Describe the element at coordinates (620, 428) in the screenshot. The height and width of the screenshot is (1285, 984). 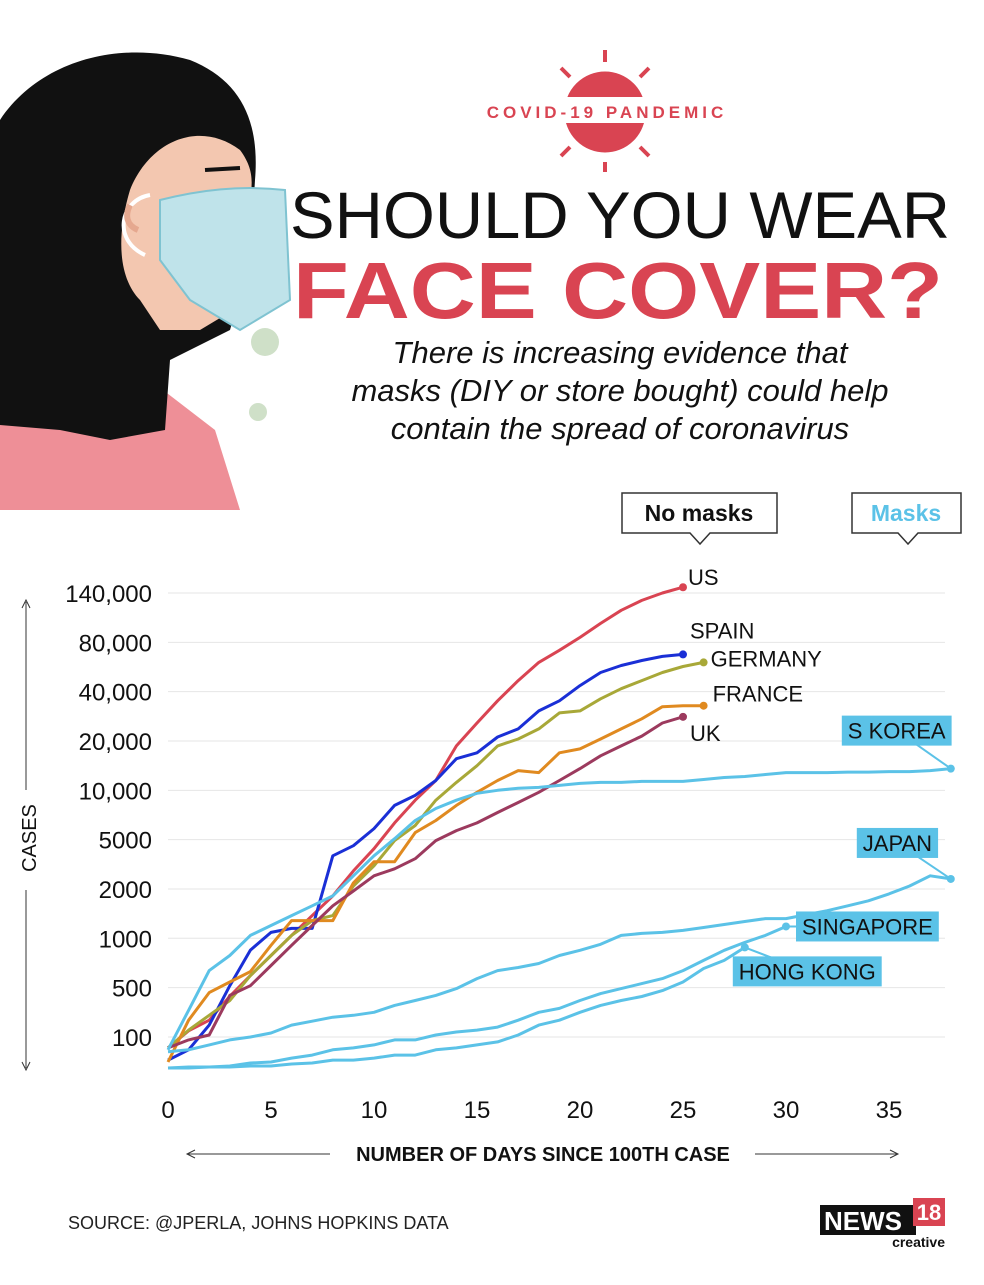
I see `subtitle-line: contain the spread of coronavirus` at that location.